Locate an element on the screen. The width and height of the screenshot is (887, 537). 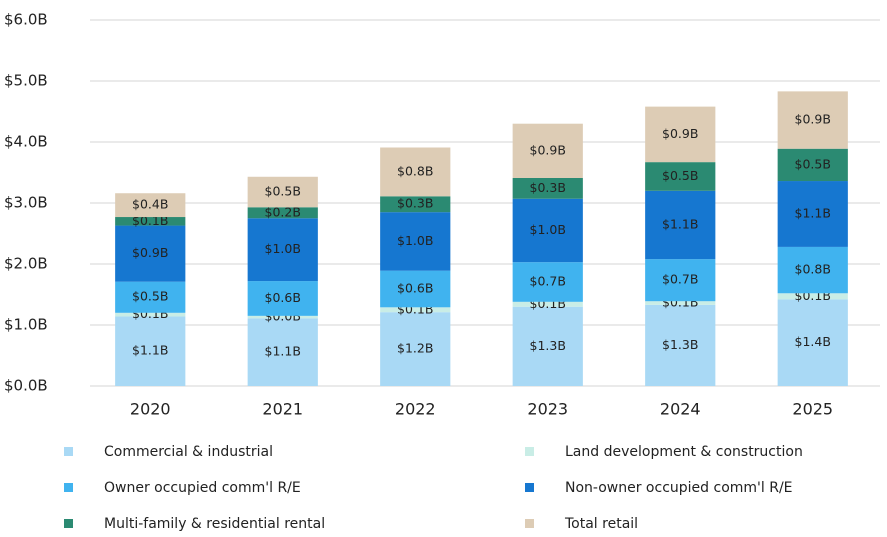
x-tick-label: 2020 is located at coordinates (150, 409).